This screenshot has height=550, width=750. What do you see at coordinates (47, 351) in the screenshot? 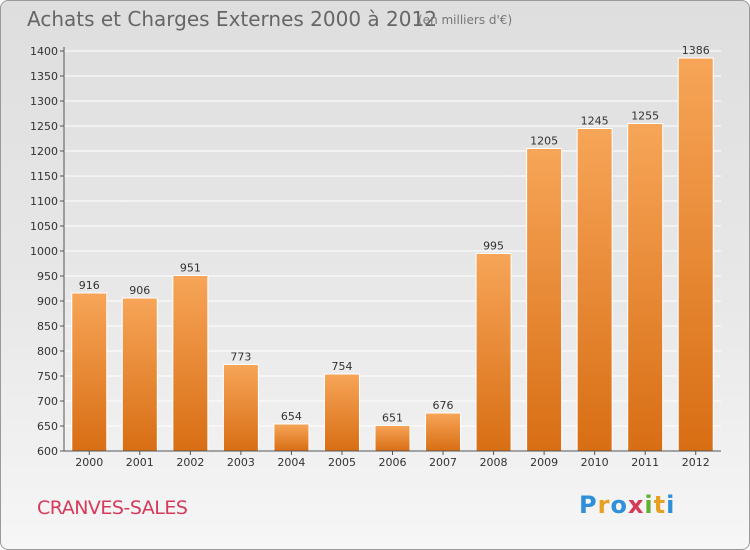
I see `y-tick-label: 800` at bounding box center [47, 351].